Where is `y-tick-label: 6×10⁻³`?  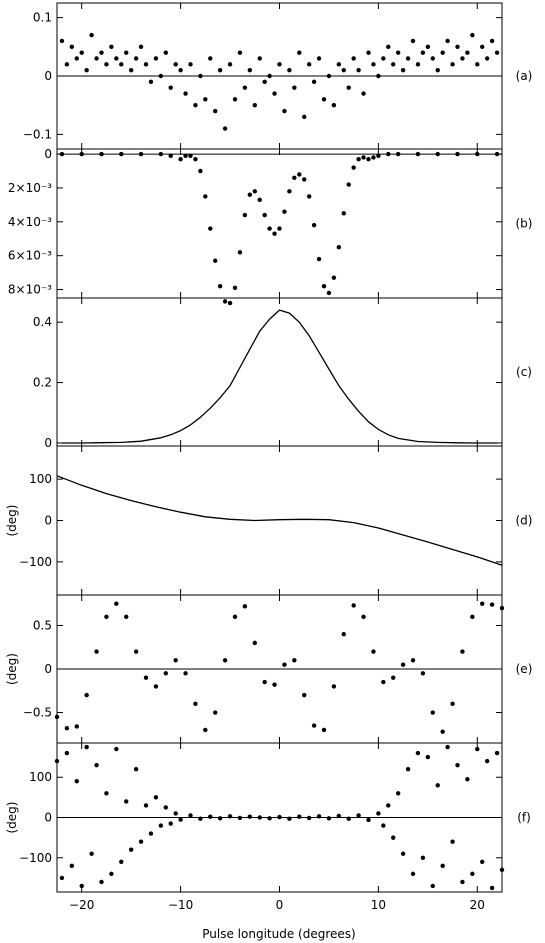
y-tick-label: 6×10⁻³ is located at coordinates (30, 256).